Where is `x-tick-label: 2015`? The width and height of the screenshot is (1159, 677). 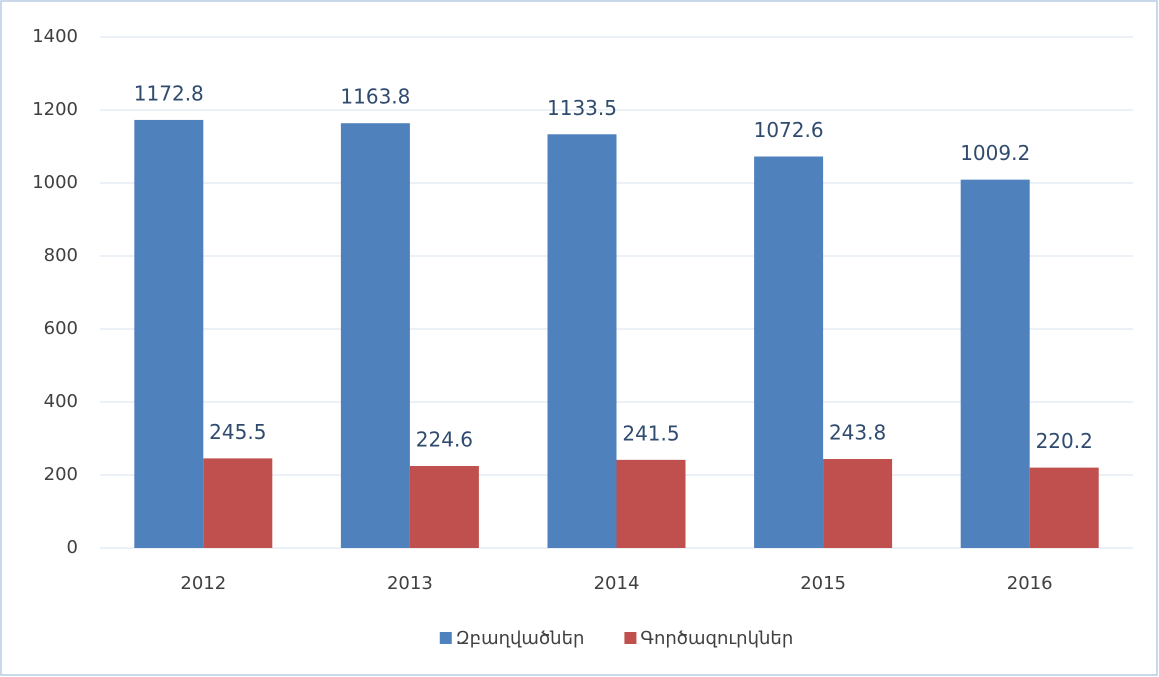 x-tick-label: 2015 is located at coordinates (823, 583).